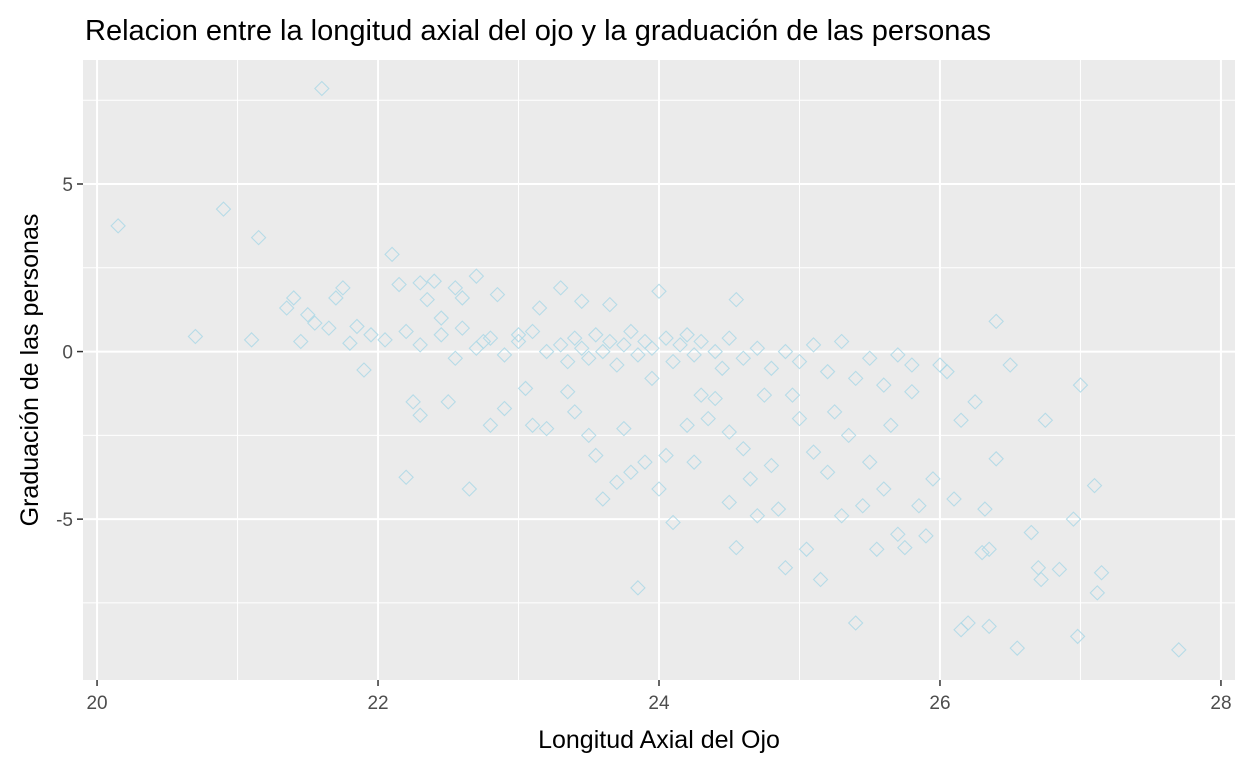 This screenshot has height=768, width=1248. Describe the element at coordinates (64, 520) in the screenshot. I see `y-tick-label: -5` at that location.